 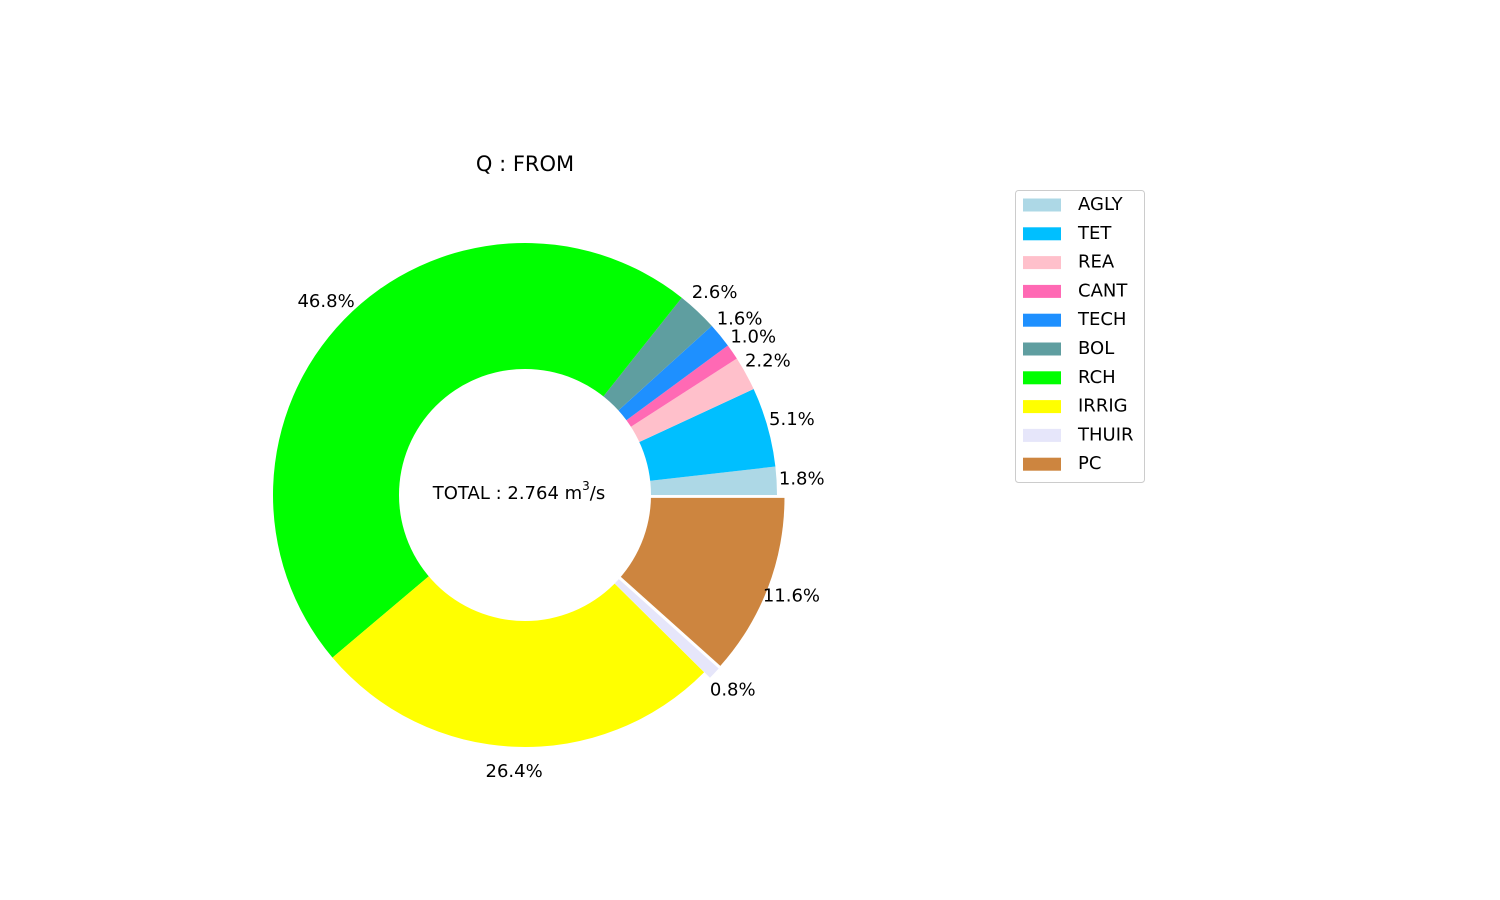 What do you see at coordinates (525, 164) in the screenshot?
I see `chart-title: Q : FROM` at bounding box center [525, 164].